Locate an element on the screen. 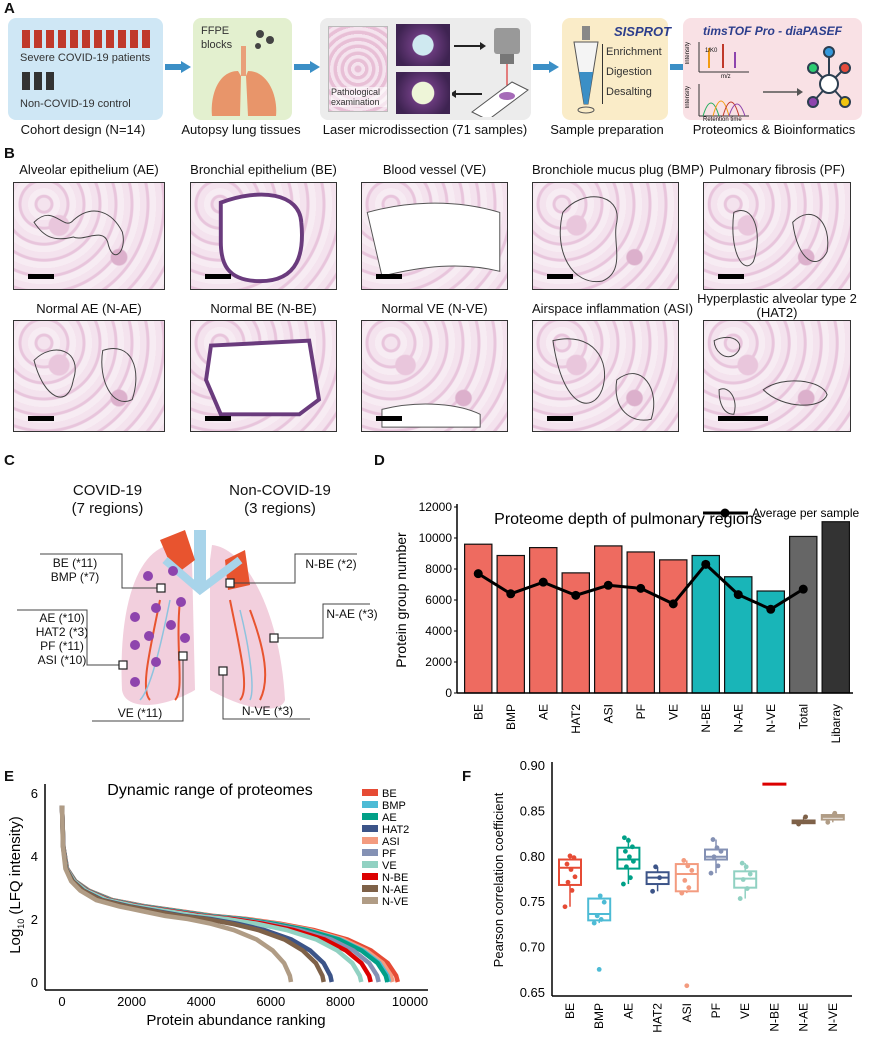  mz-label: m/z is located at coordinates (726, 77).